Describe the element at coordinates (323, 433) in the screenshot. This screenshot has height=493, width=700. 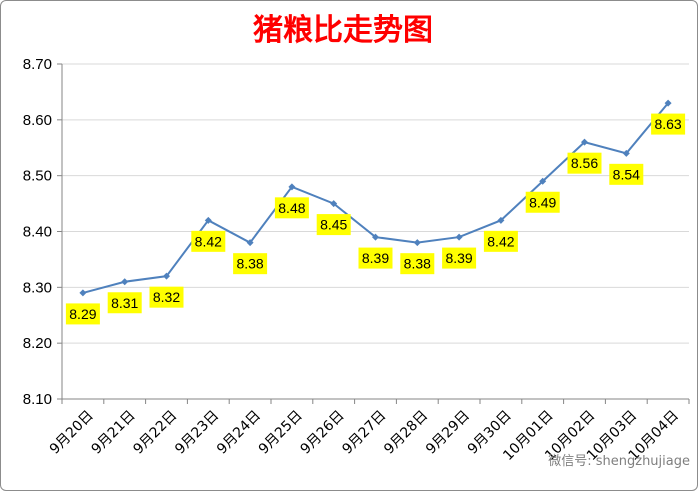
I see `x-tick-label: 9月26日` at that location.